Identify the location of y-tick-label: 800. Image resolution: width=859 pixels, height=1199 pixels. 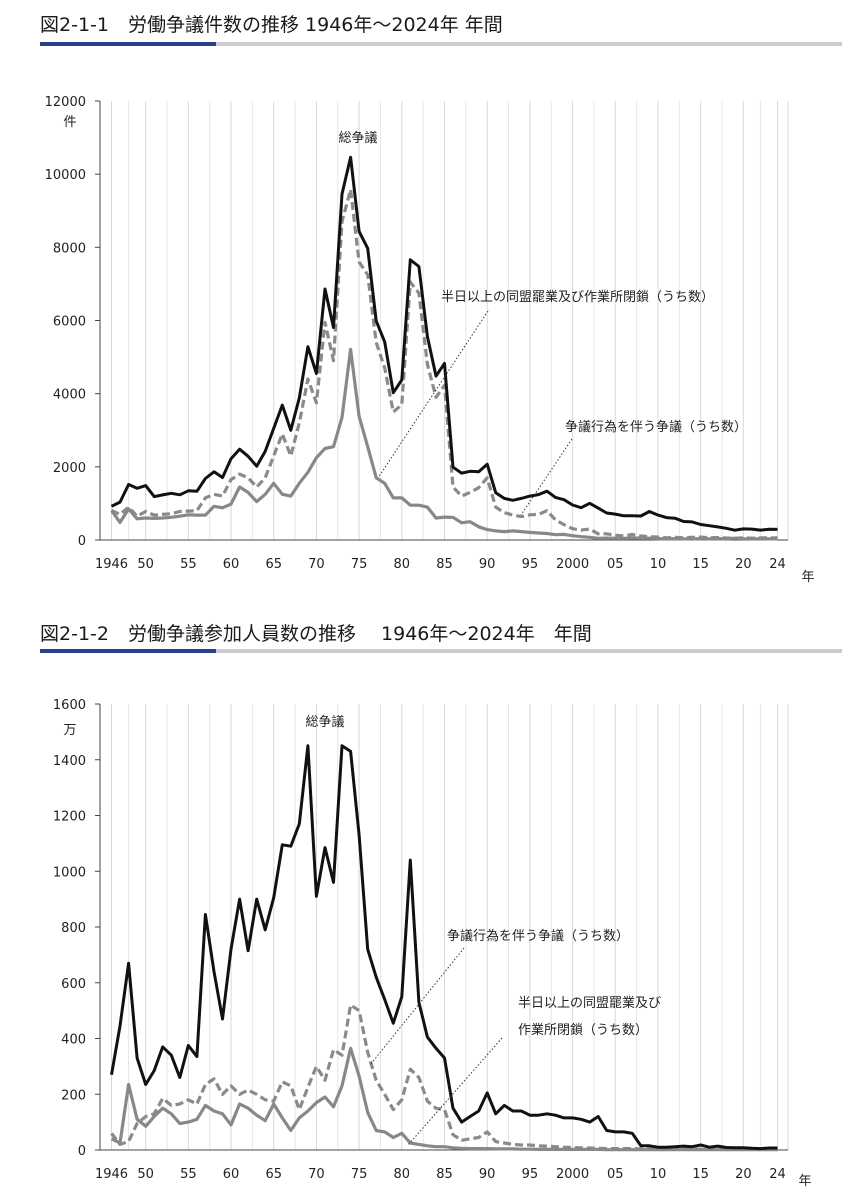
(73, 928).